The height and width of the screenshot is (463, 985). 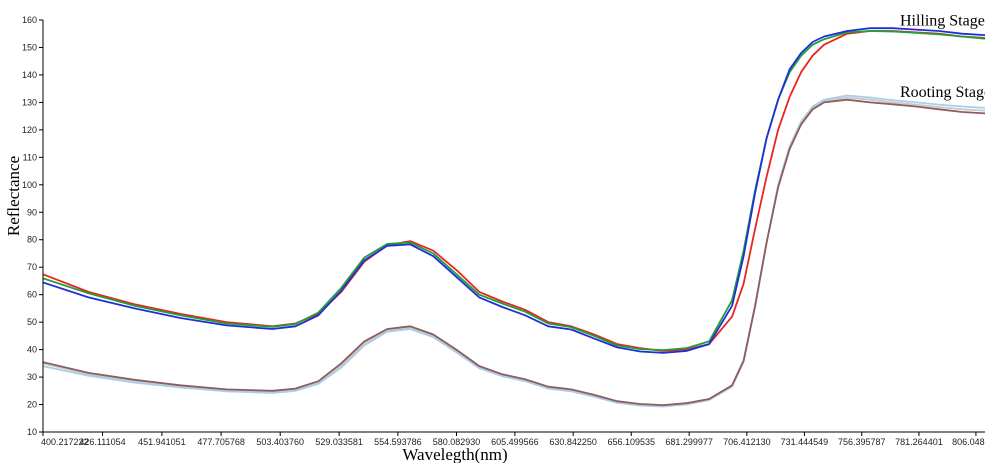 I want to click on y-tick-label: 110, so click(x=30, y=157).